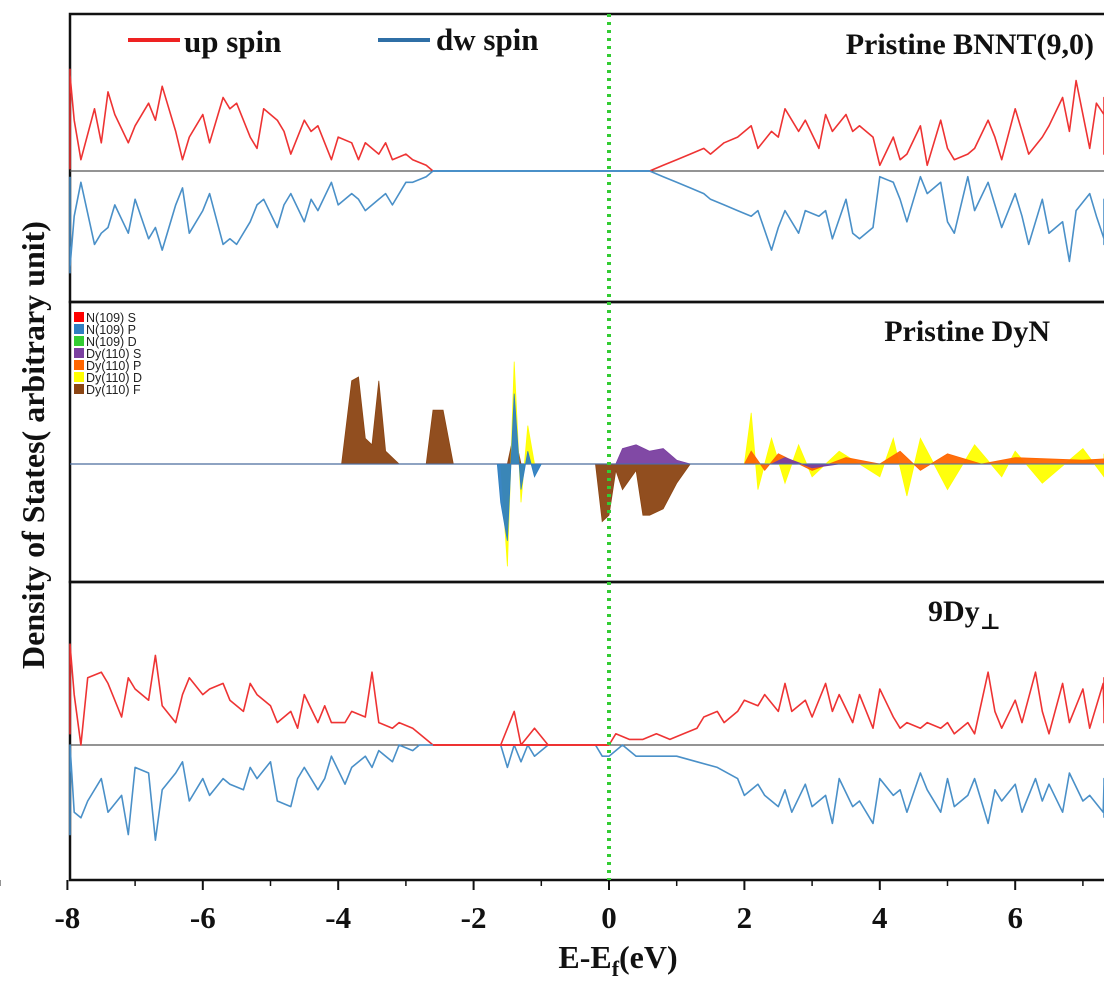 The width and height of the screenshot is (1104, 983). What do you see at coordinates (587, 456) in the screenshot?
I see `pdos-area-dy-110-s` at bounding box center [587, 456].